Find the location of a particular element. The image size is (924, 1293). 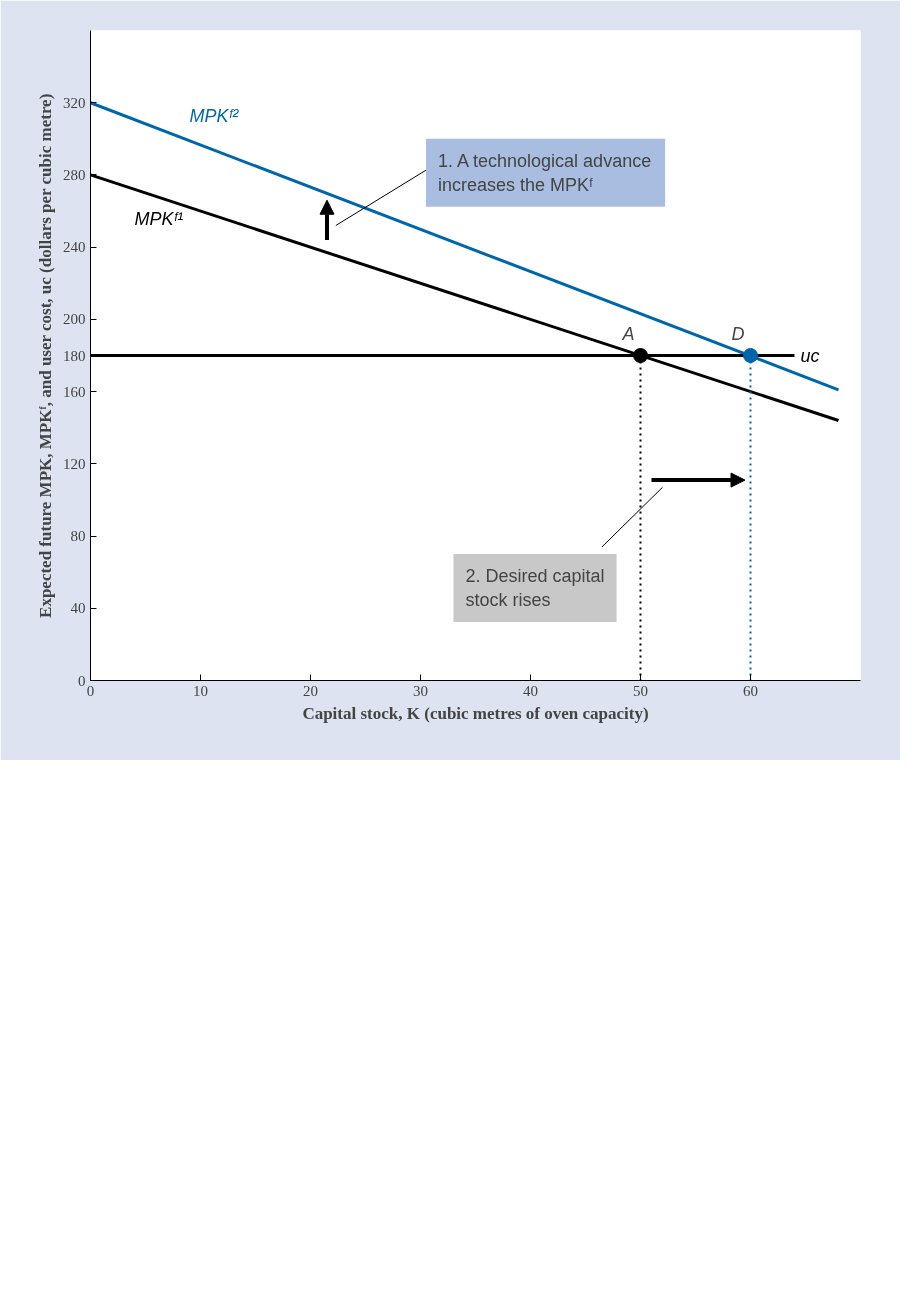

x-tick-label: 10 is located at coordinates (200, 690).